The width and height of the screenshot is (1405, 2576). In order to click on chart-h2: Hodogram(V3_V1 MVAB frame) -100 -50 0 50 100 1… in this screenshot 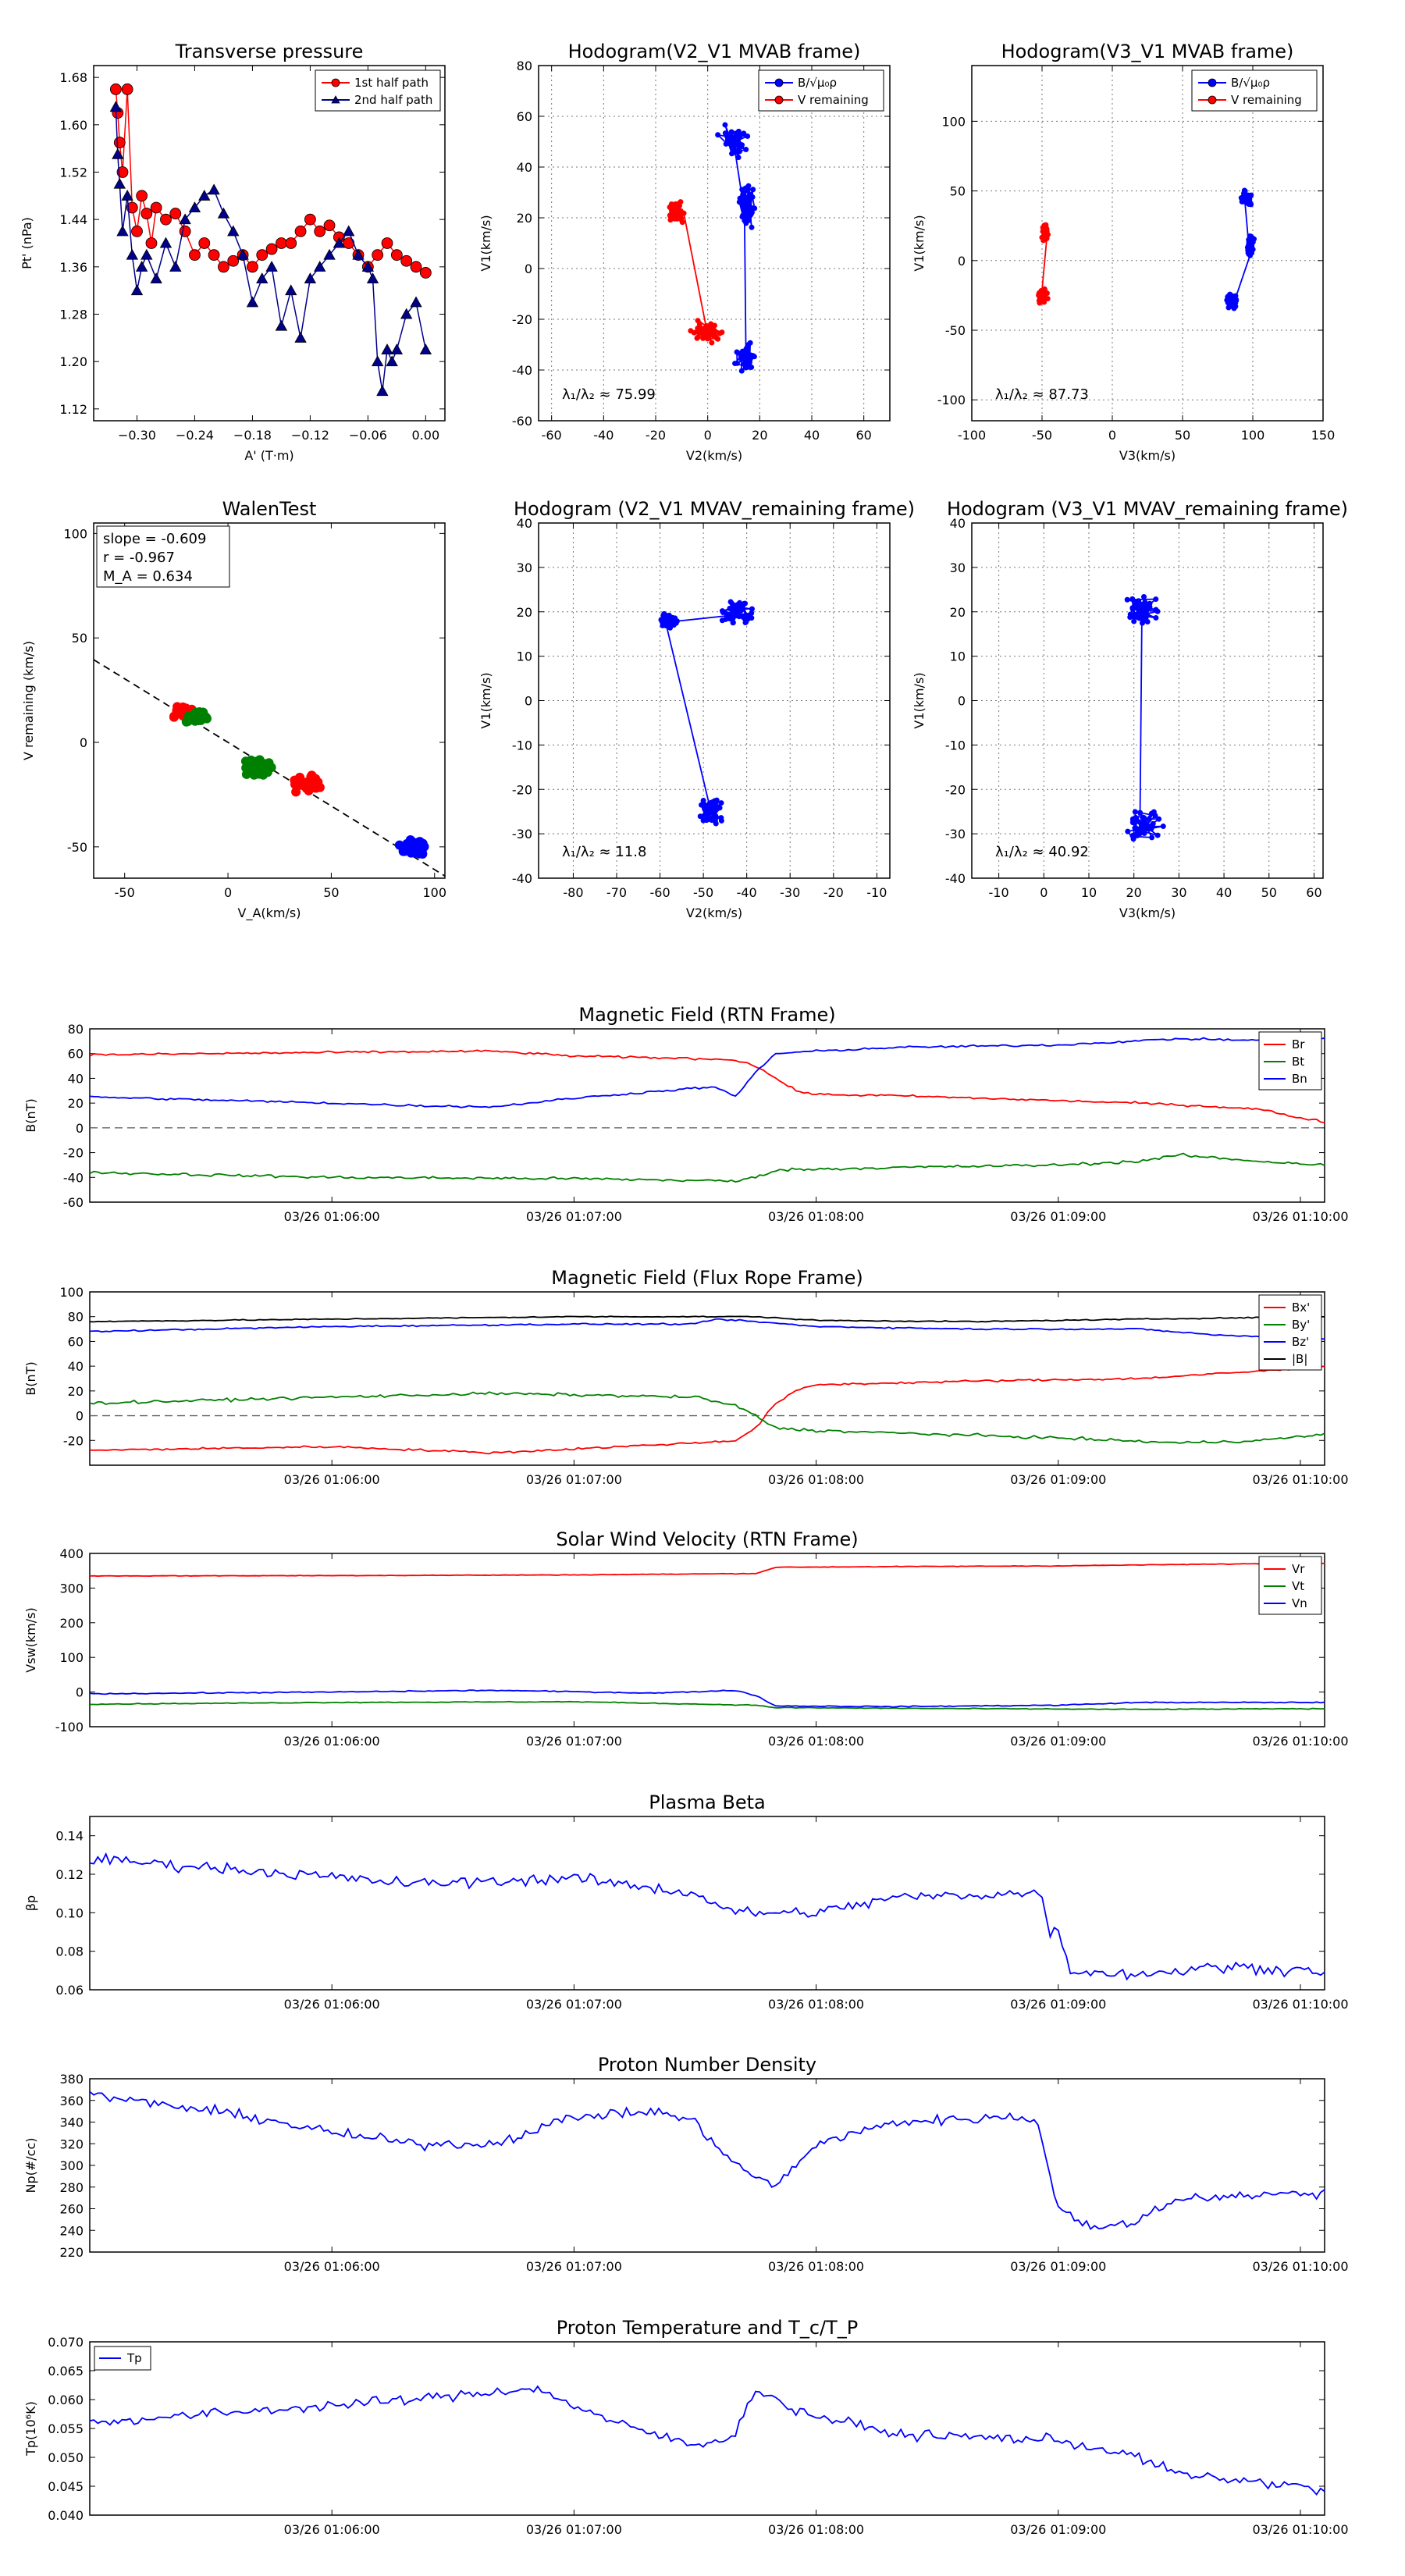, I will do `click(1123, 252)`.